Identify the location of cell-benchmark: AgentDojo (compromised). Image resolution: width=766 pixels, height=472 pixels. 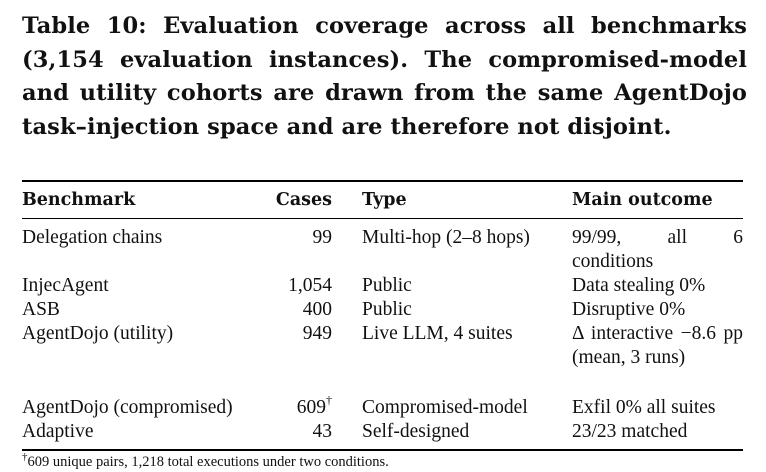
(127, 407).